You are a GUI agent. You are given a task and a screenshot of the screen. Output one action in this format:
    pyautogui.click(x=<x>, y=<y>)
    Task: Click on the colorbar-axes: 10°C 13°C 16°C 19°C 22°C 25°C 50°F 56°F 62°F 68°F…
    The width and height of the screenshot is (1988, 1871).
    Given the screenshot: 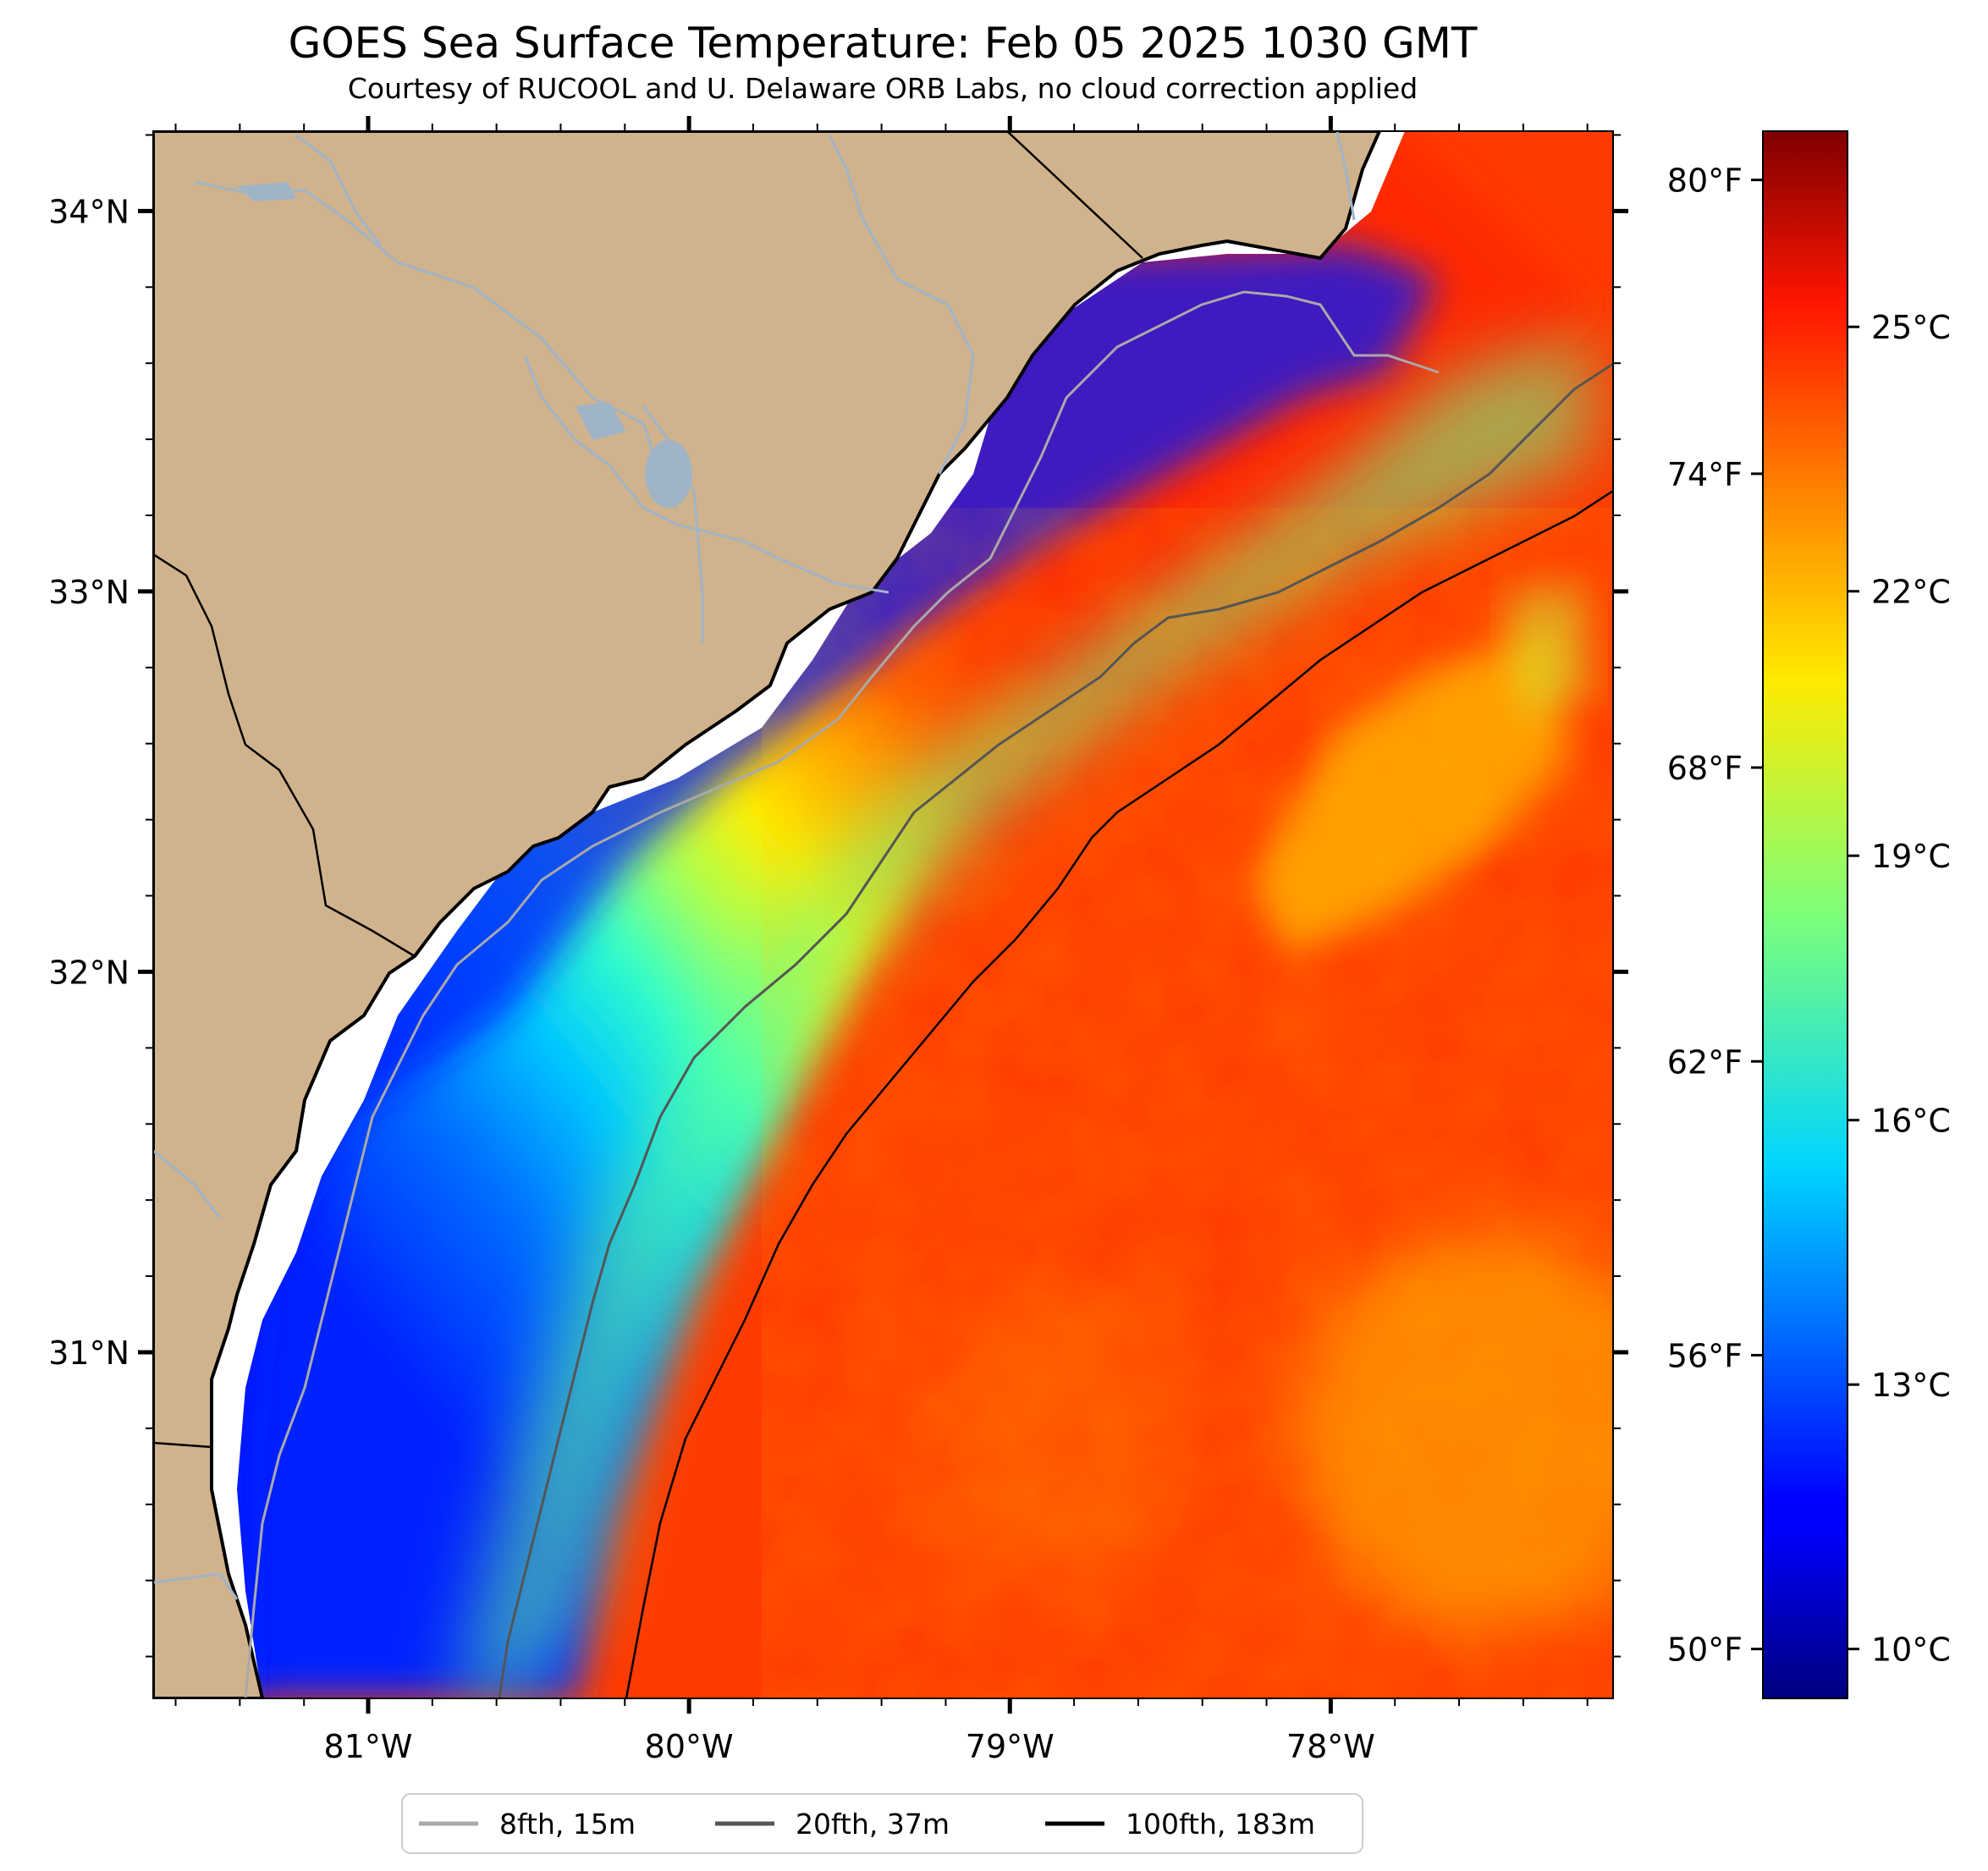 What is the action you would take?
    pyautogui.click(x=1809, y=916)
    